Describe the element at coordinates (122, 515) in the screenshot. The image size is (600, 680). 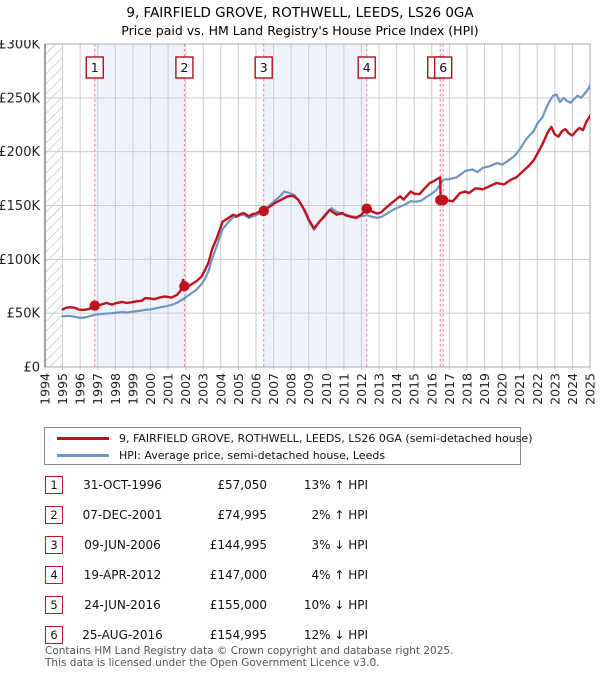
I see `transaction-date: 07-DEC-2001` at that location.